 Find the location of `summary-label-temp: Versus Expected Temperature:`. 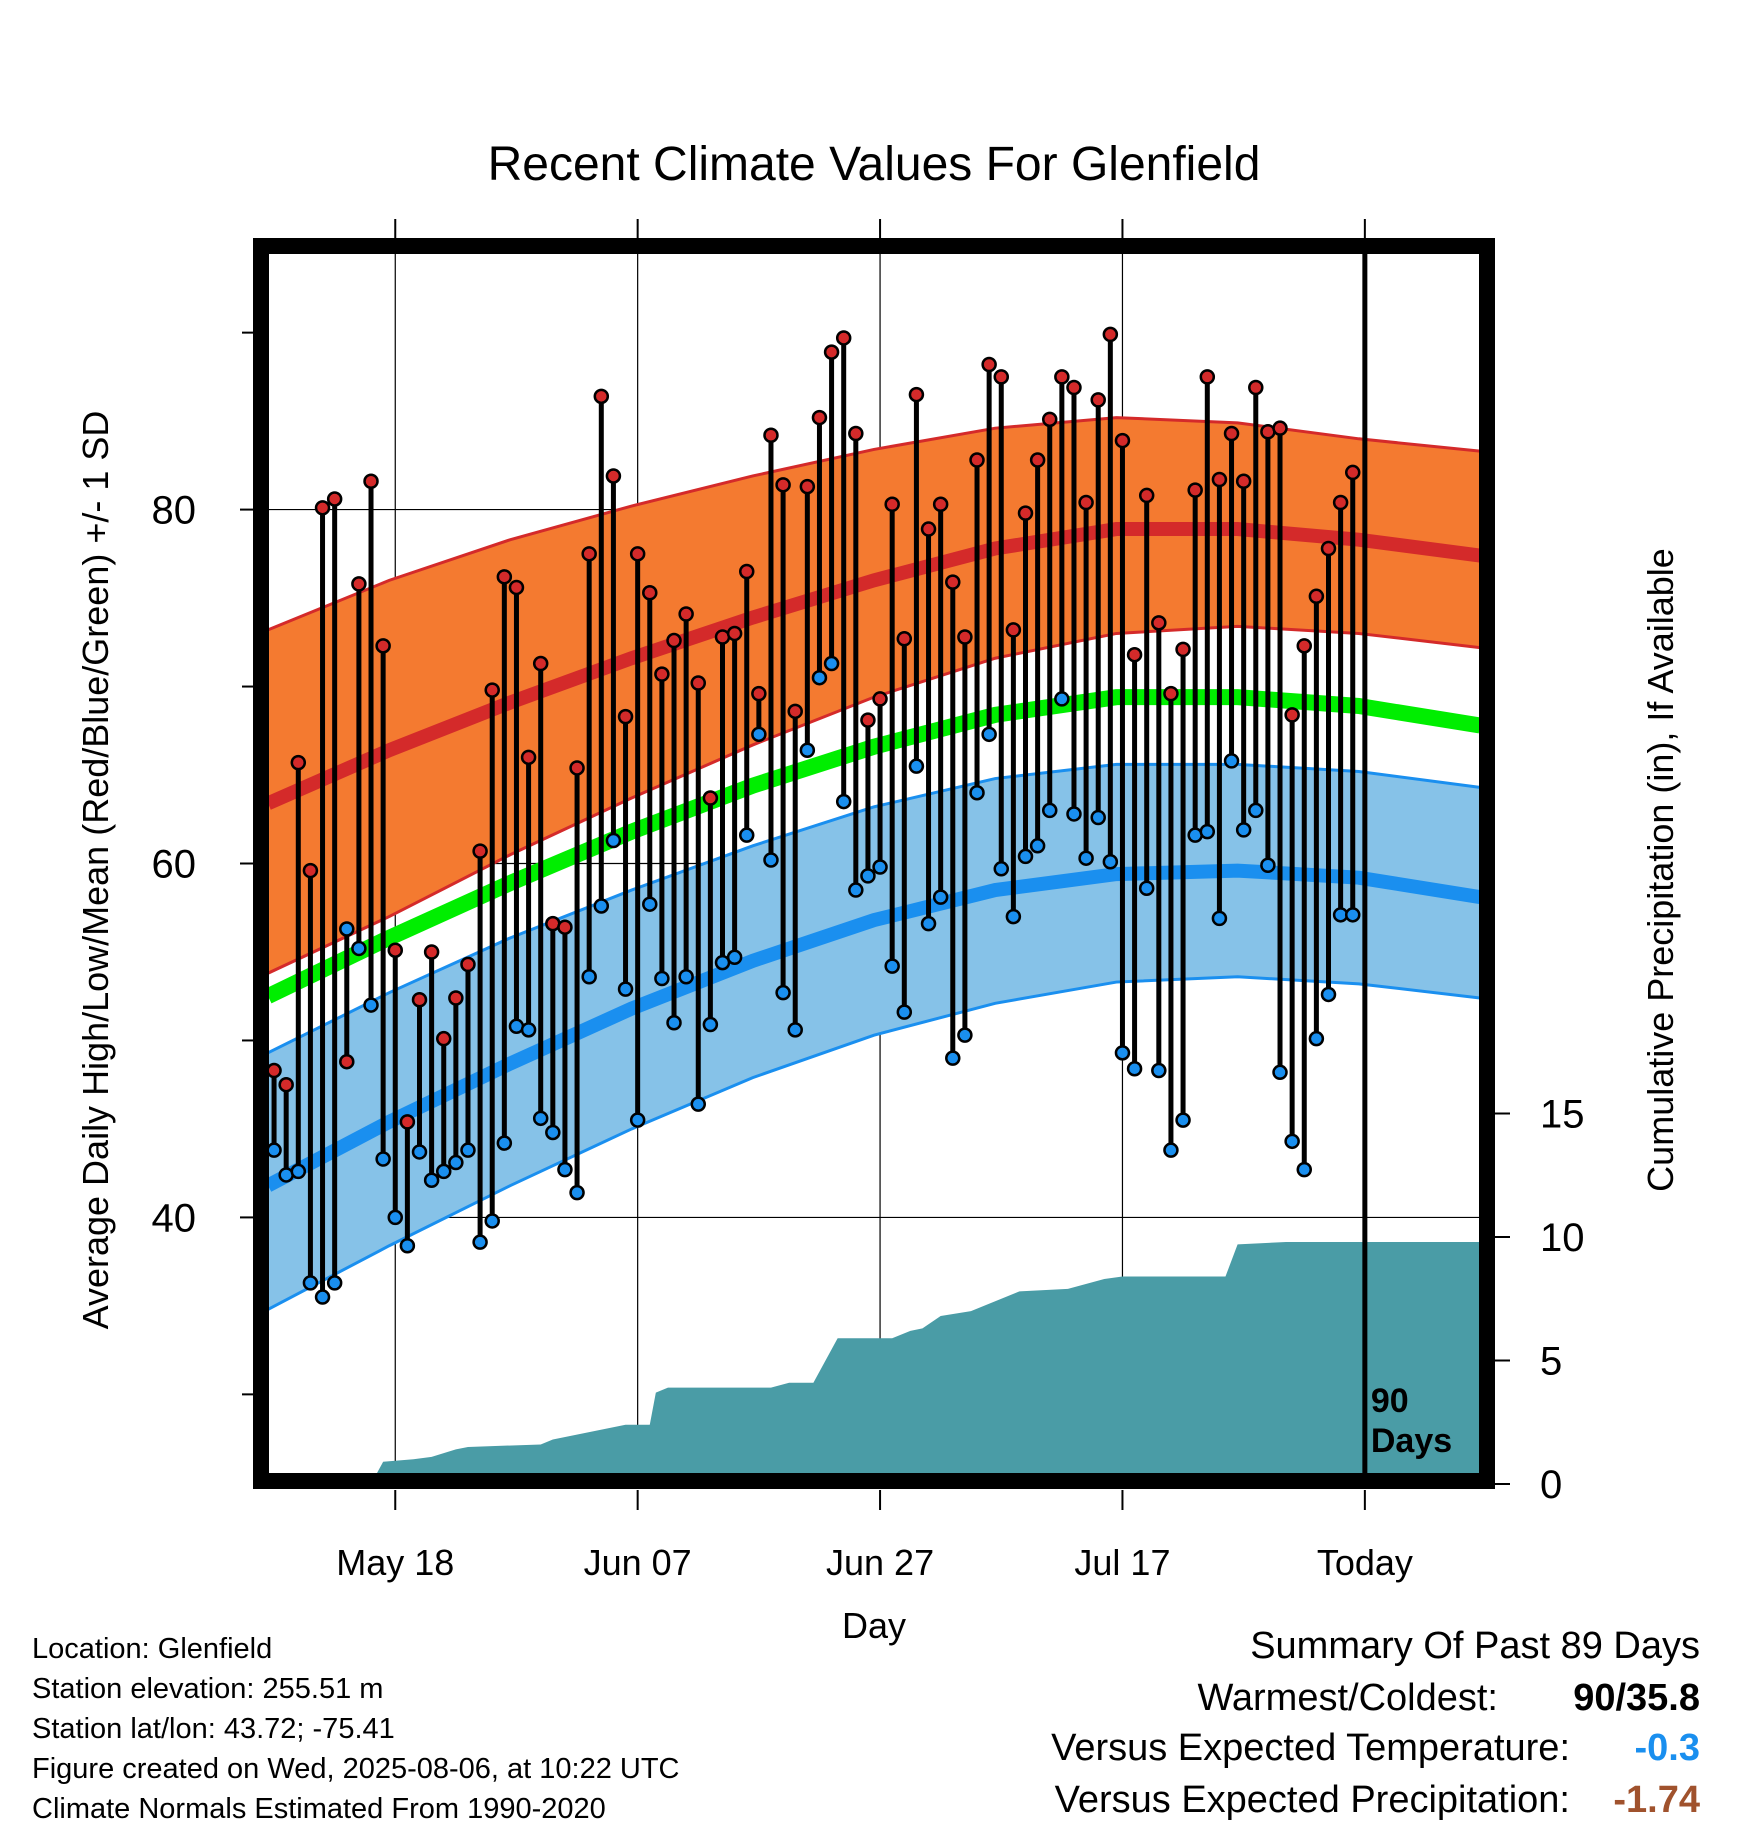

summary-label-temp: Versus Expected Temperature: is located at coordinates (1310, 1748).